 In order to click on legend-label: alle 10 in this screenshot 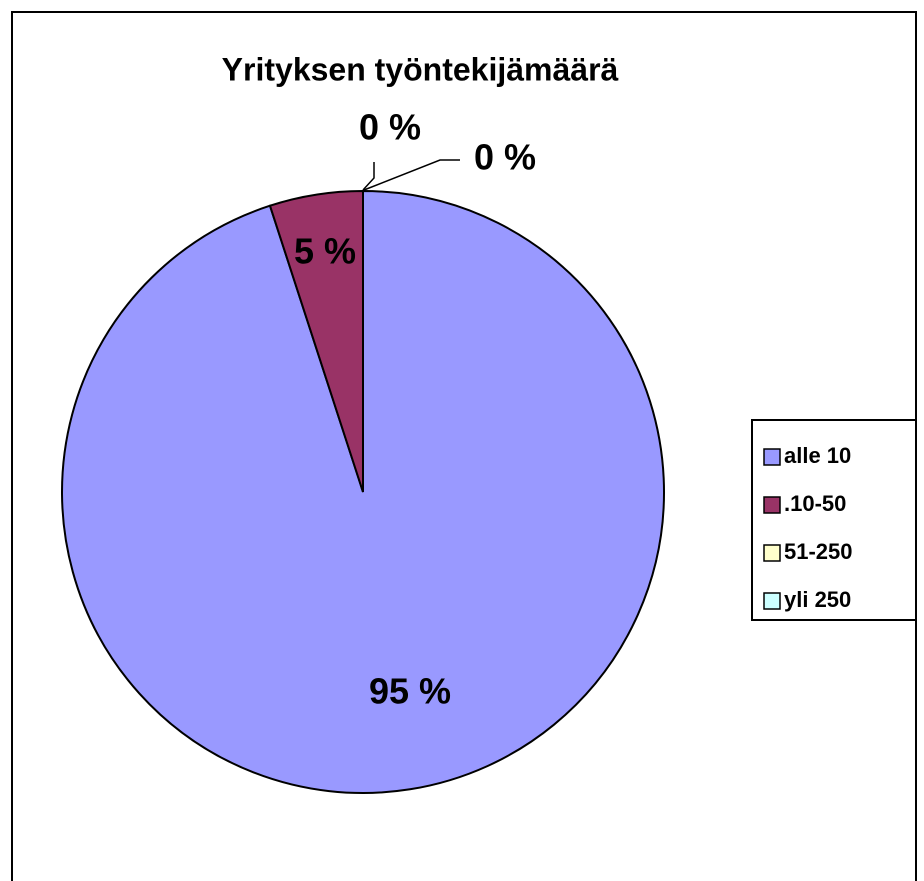, I will do `click(817, 455)`.